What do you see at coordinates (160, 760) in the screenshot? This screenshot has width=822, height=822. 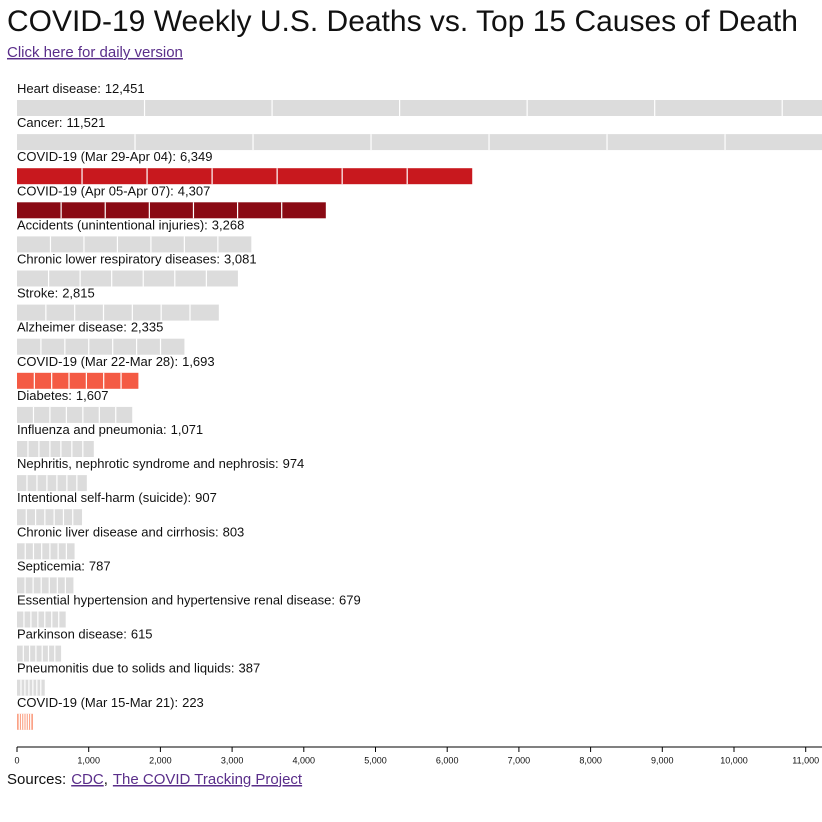 I see `x-tick-label: 2,000` at bounding box center [160, 760].